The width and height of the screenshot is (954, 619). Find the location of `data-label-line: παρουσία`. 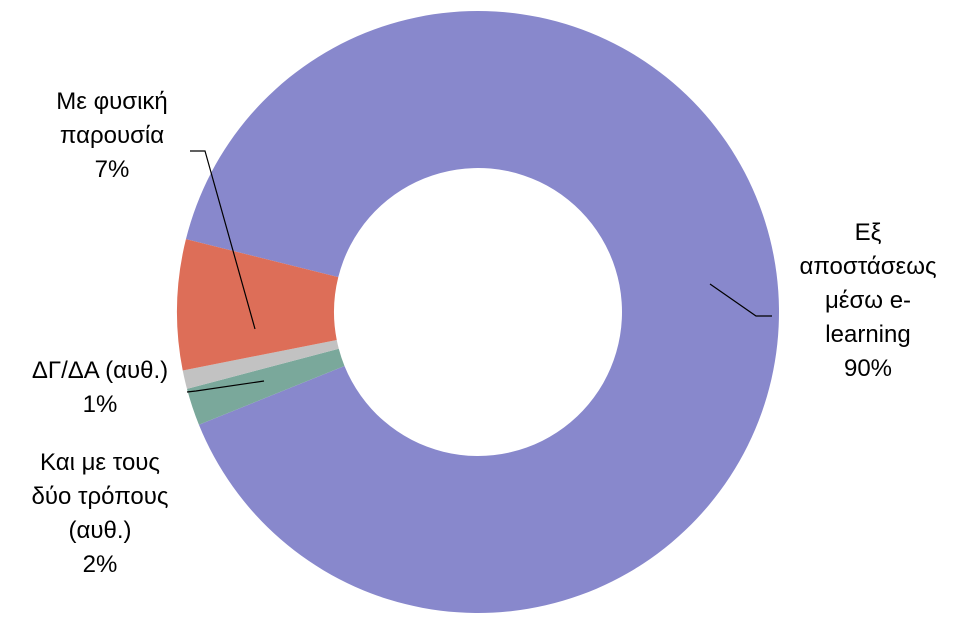

data-label-line: παρουσία is located at coordinates (112, 135).